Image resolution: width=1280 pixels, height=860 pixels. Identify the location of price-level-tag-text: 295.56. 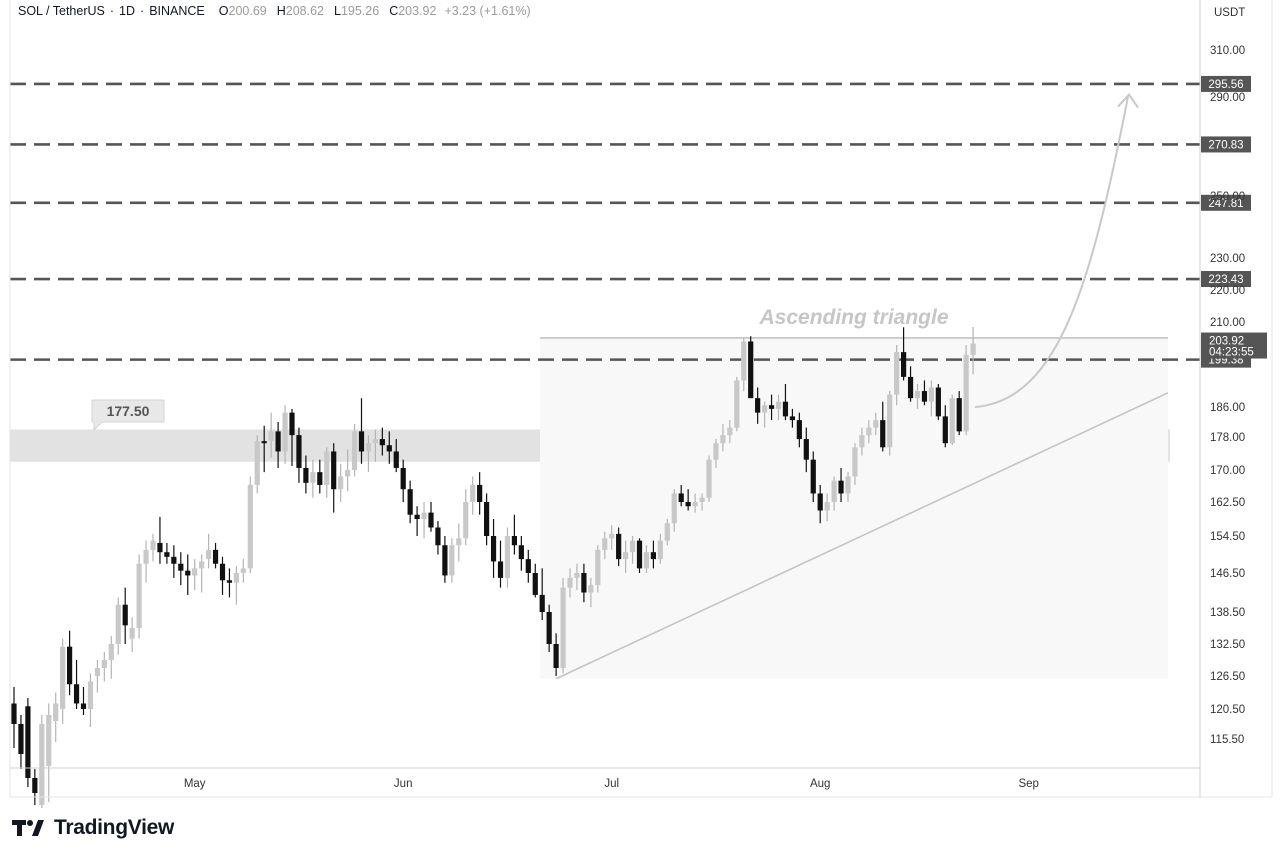
(1225, 85).